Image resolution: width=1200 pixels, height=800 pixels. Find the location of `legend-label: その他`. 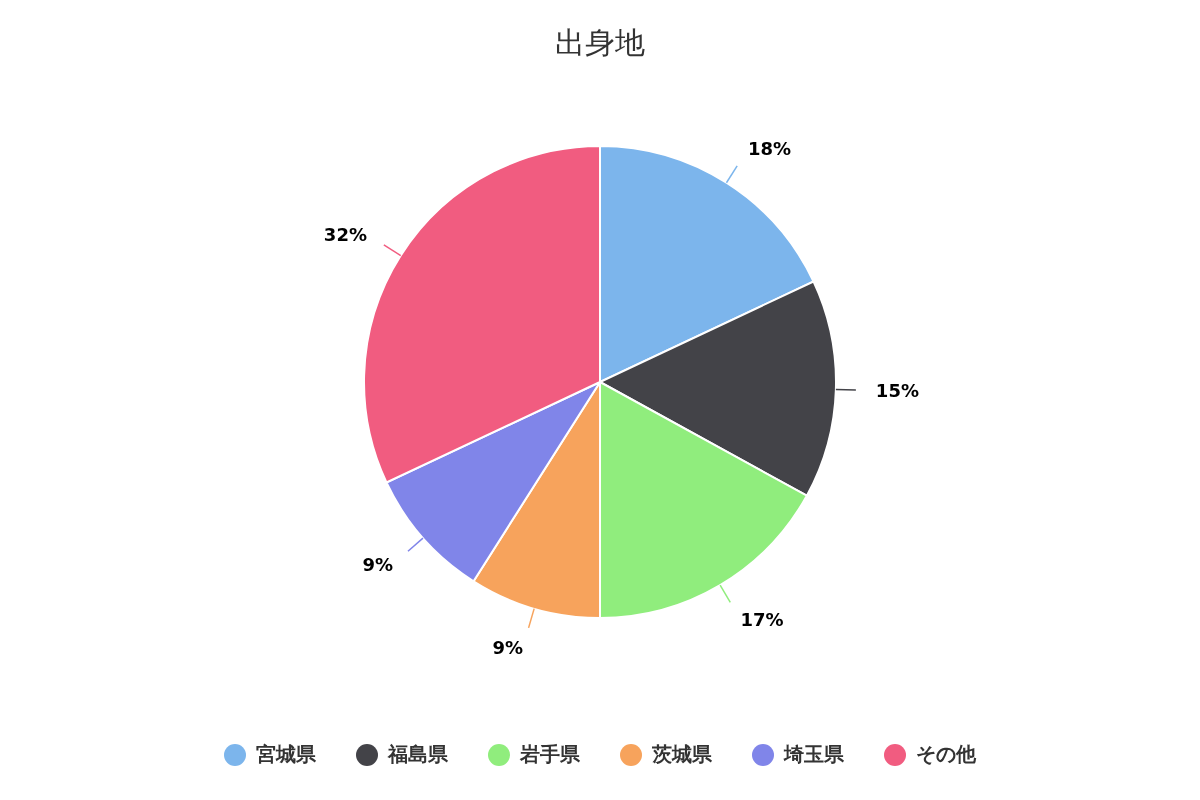

legend-label: その他 is located at coordinates (945, 754).